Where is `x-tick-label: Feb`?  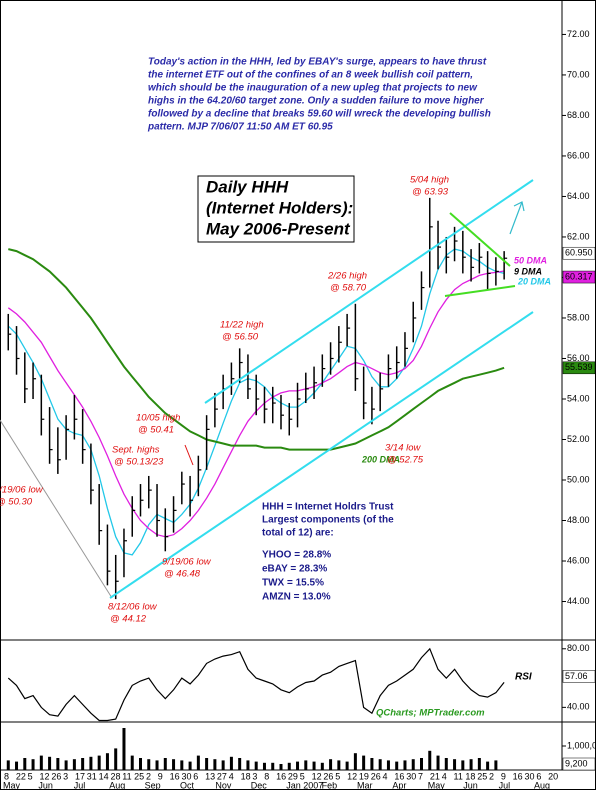 x-tick-label: Feb is located at coordinates (330, 785).